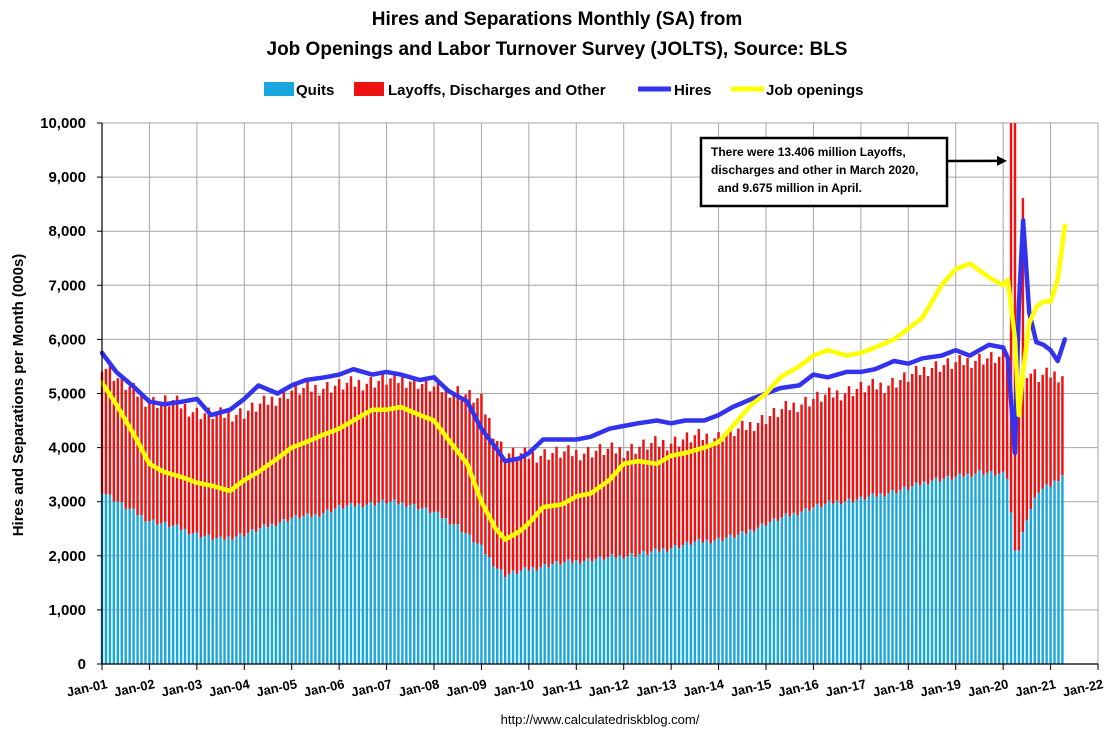 This screenshot has height=736, width=1115. I want to click on legend-label-quits: Quits, so click(315, 90).